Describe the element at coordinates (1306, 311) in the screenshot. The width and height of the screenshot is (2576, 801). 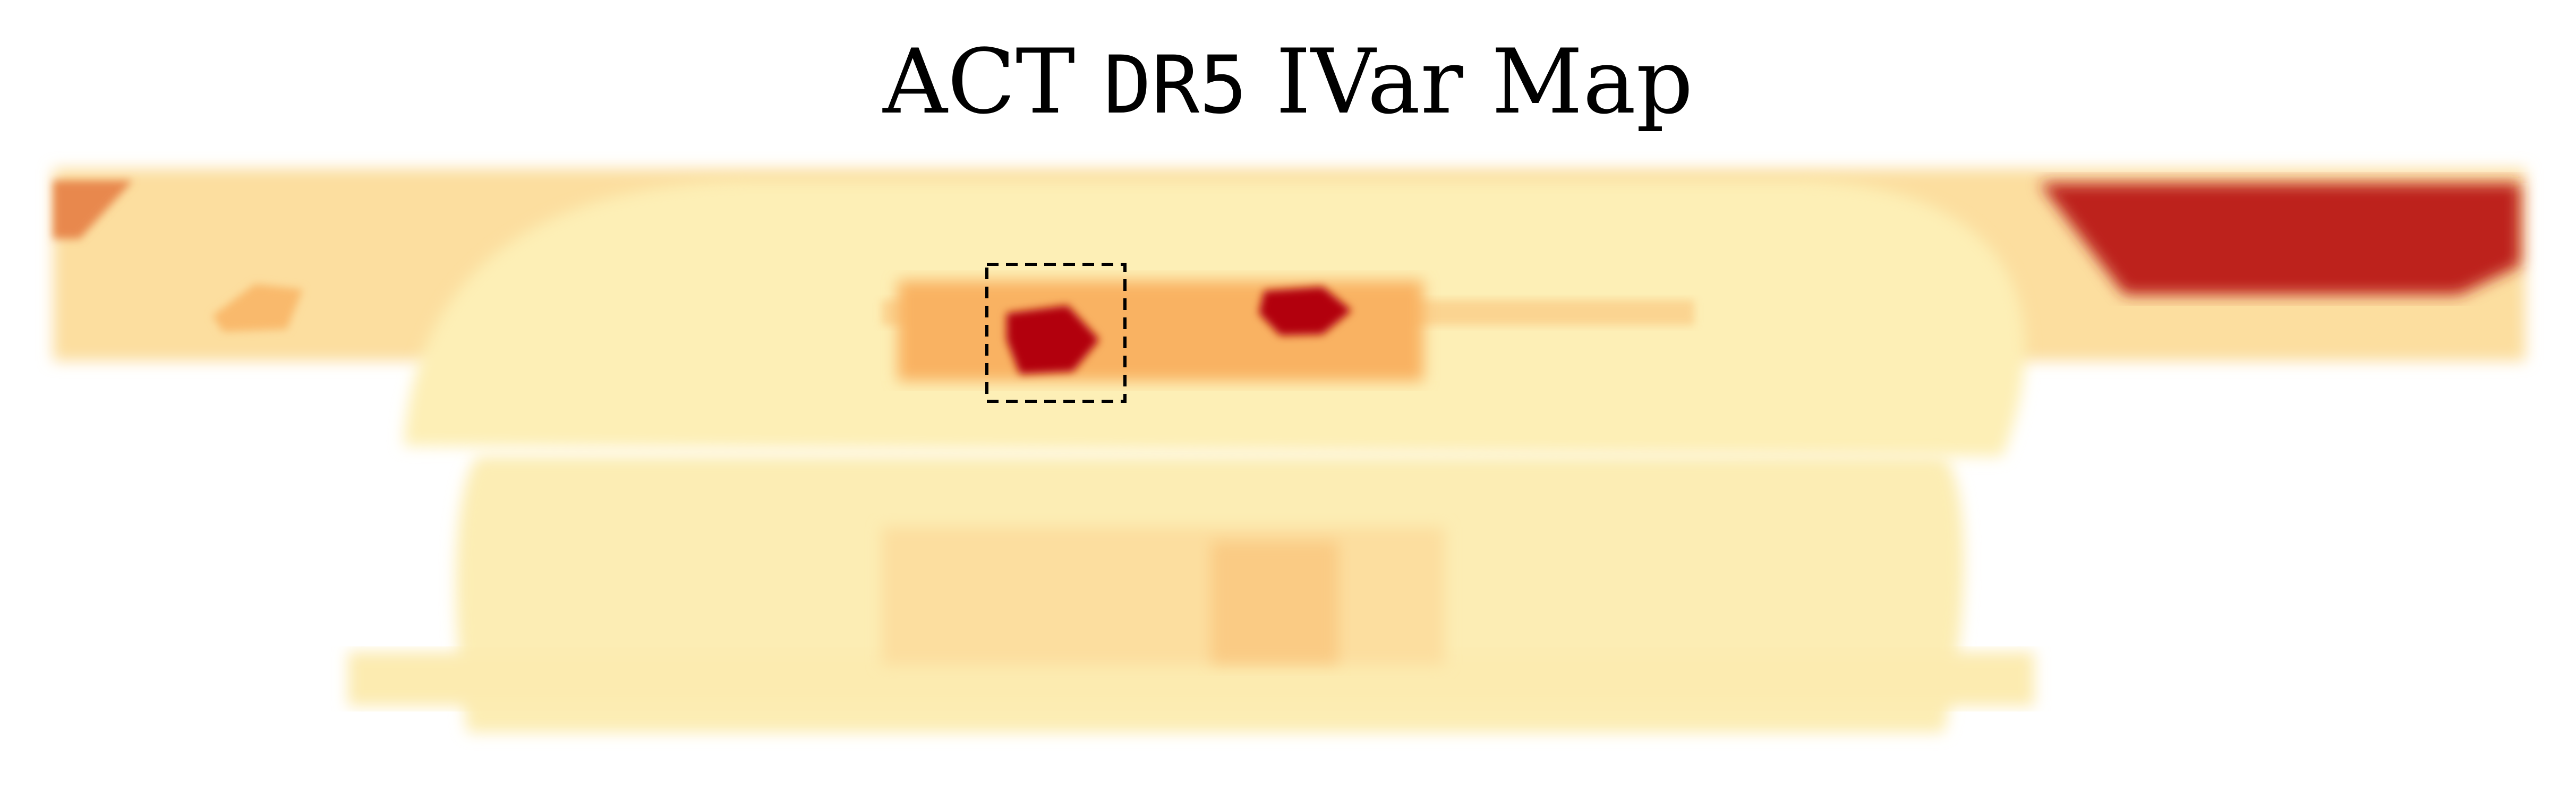
I see `region-hotspot-right` at that location.